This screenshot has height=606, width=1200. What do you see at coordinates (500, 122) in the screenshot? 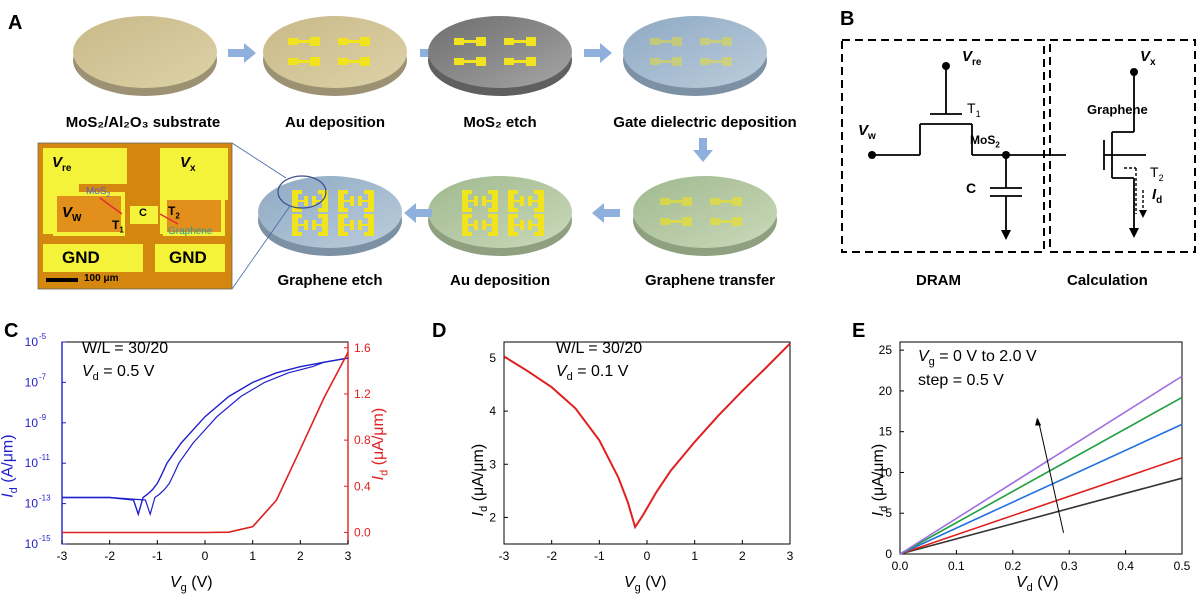
I see `step-label: MoS₂ etch` at bounding box center [500, 122].